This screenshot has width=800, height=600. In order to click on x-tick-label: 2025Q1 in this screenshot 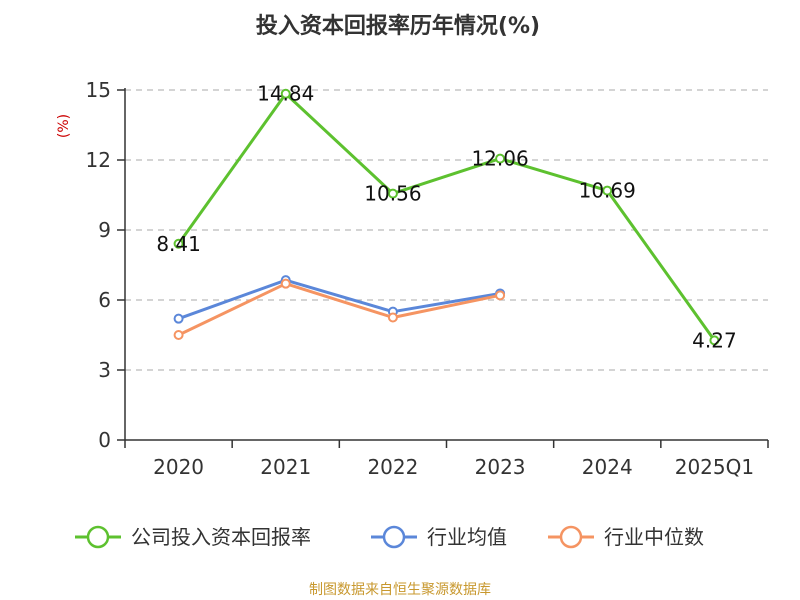, I will do `click(714, 467)`.